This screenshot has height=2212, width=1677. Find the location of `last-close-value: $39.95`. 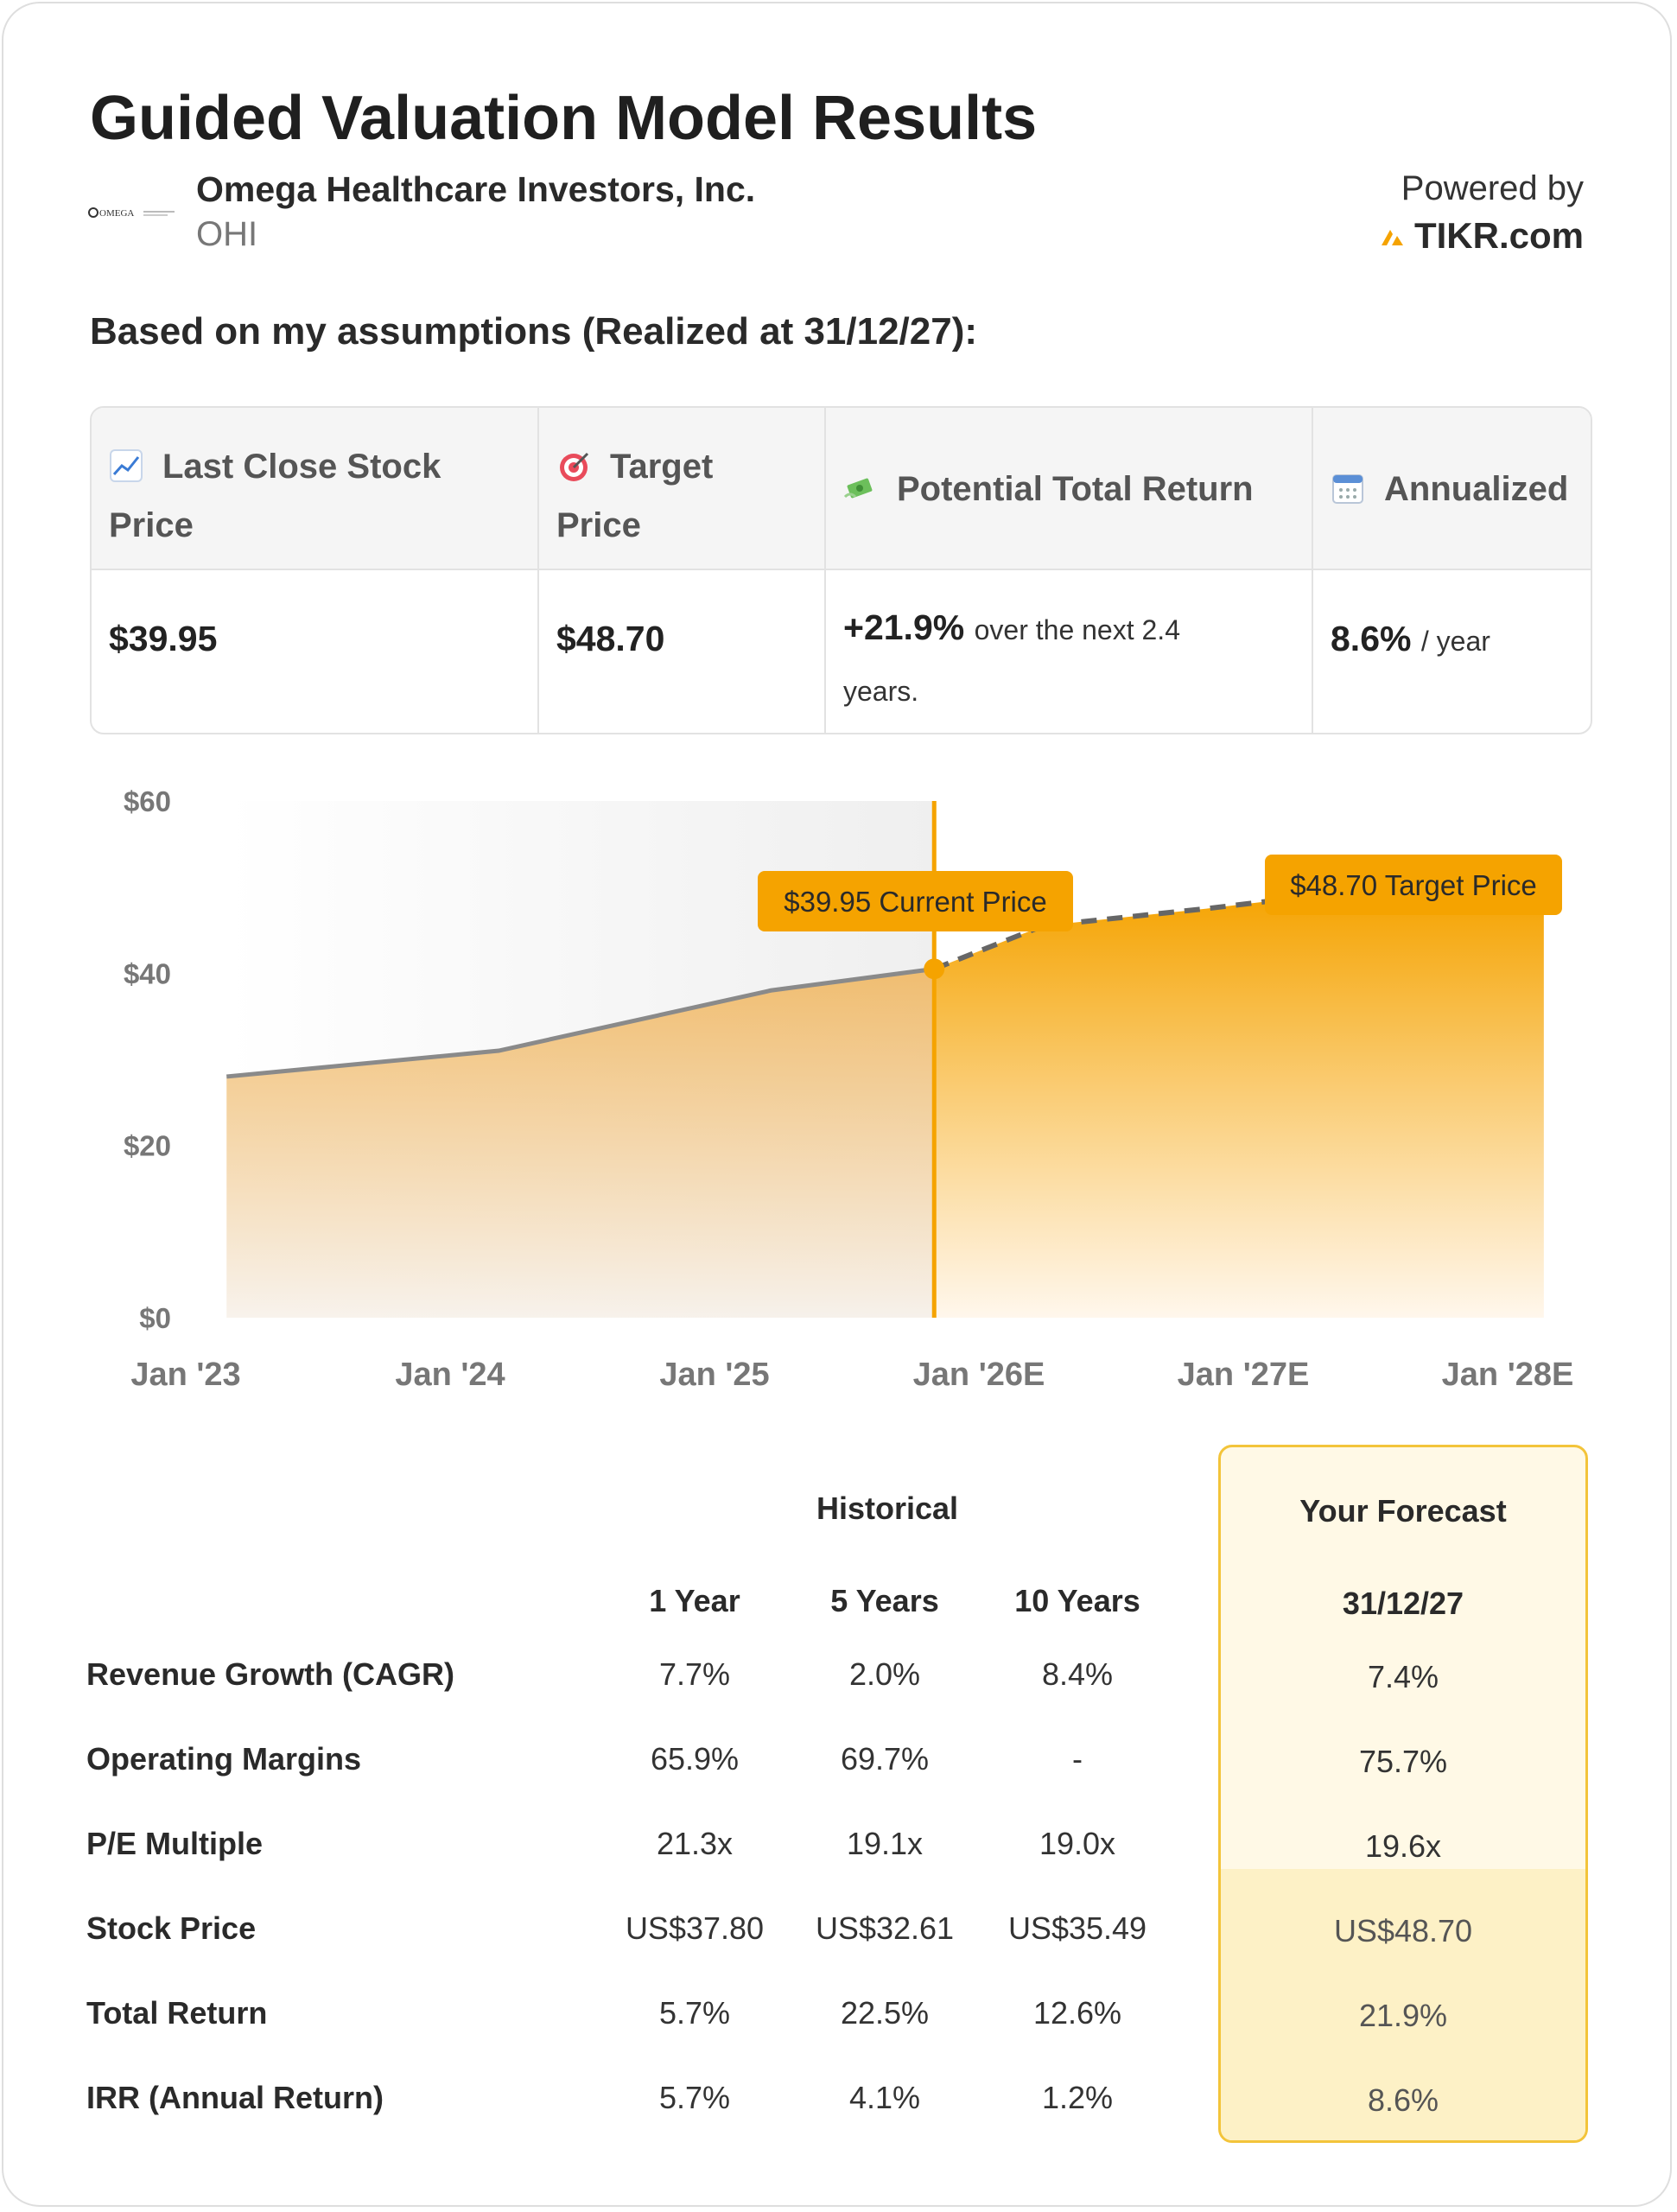

last-close-value: $39.95 is located at coordinates (163, 638).